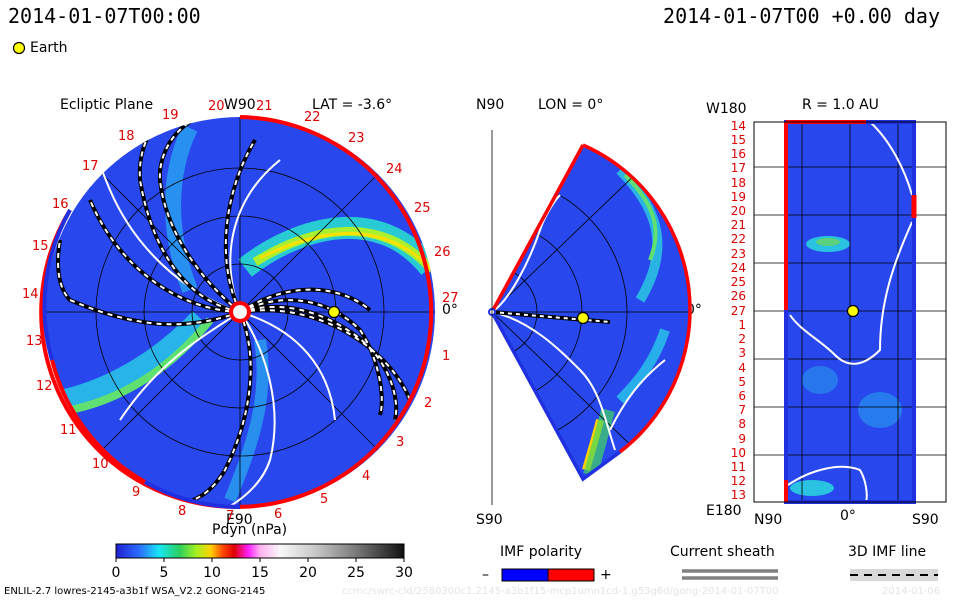  What do you see at coordinates (583, 318) in the screenshot?
I see `earth-marker-meridional` at bounding box center [583, 318].